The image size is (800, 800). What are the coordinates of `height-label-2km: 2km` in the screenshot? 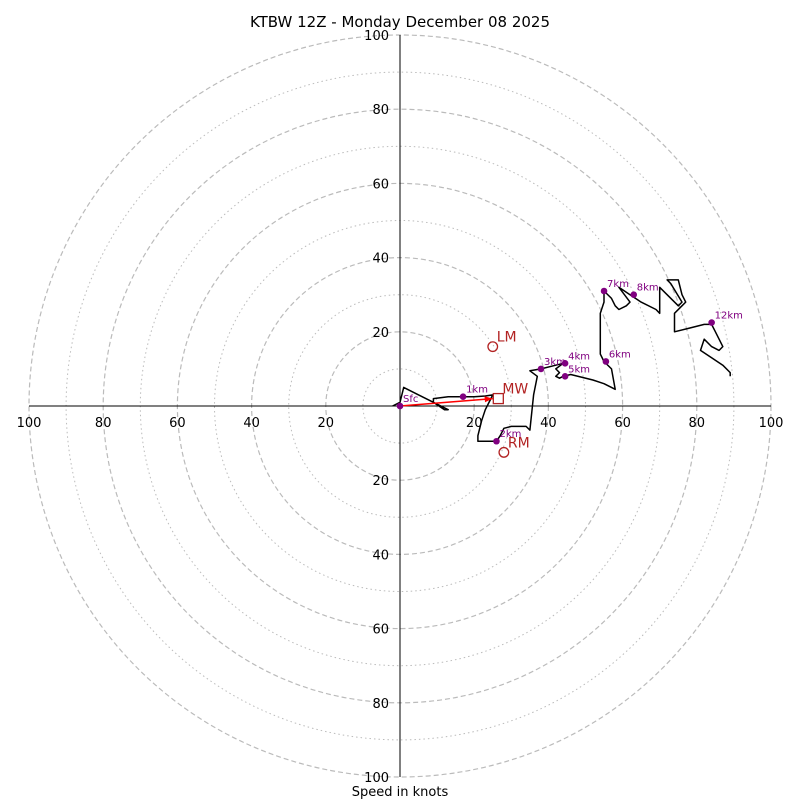 It's located at (510, 434).